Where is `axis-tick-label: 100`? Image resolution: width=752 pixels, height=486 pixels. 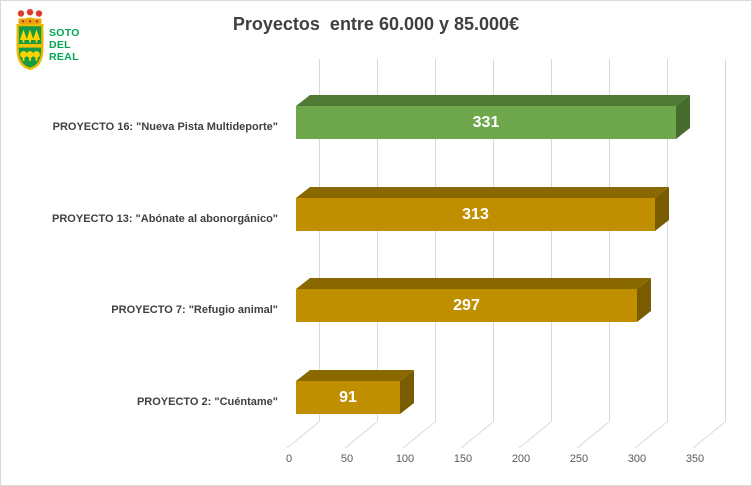 axis-tick-label: 100 is located at coordinates (405, 459).